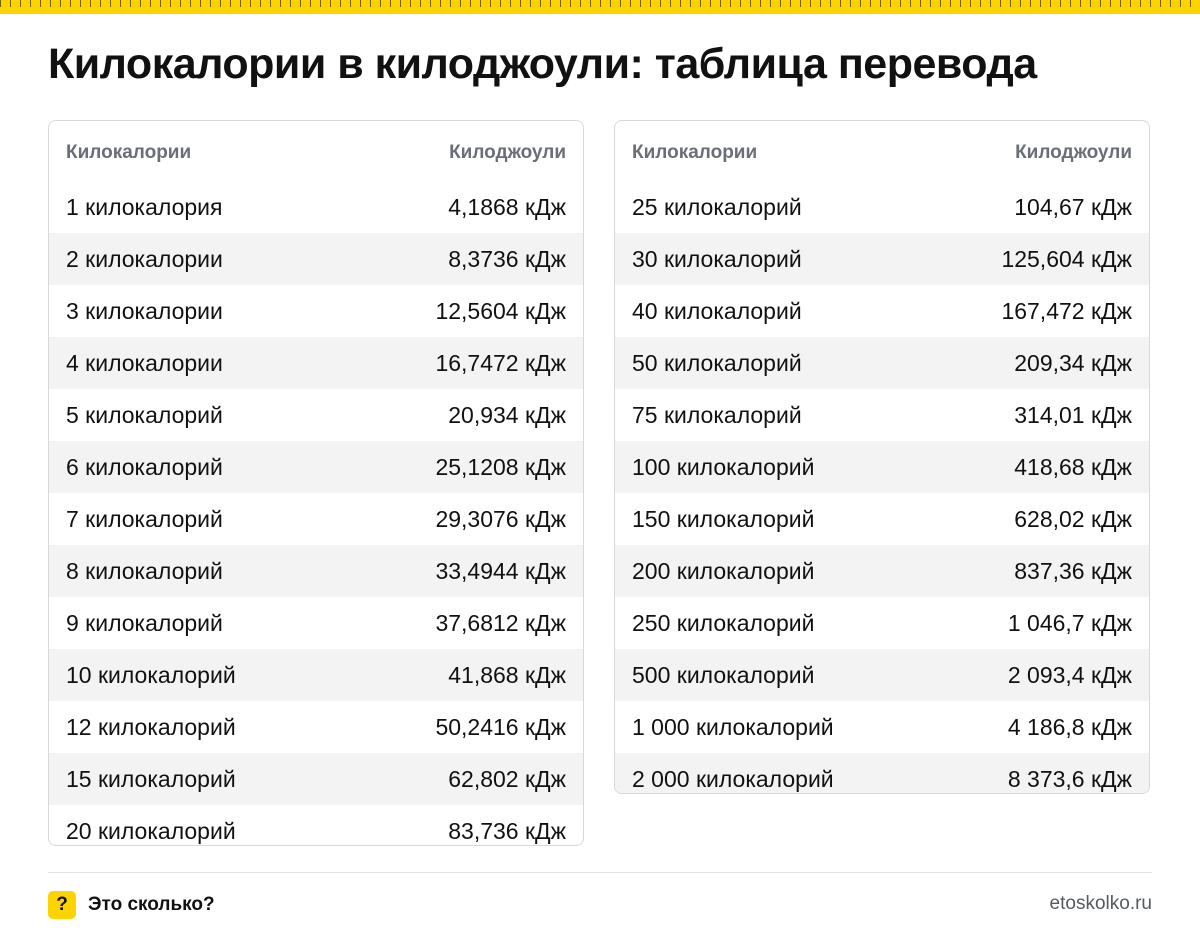 This screenshot has height=937, width=1200. What do you see at coordinates (882, 623) in the screenshot?
I see `table-row: 250 килокалорий 1 046,7 кДж` at bounding box center [882, 623].